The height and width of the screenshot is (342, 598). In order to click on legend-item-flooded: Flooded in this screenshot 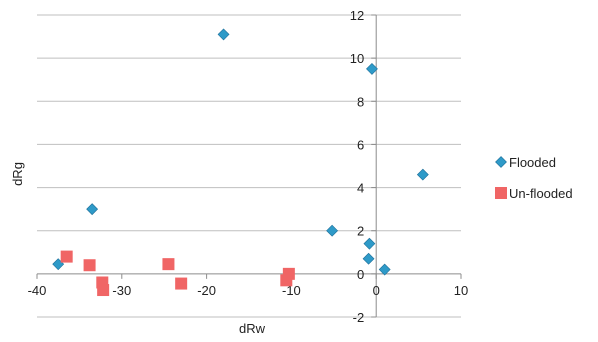, I will do `click(525, 162)`.